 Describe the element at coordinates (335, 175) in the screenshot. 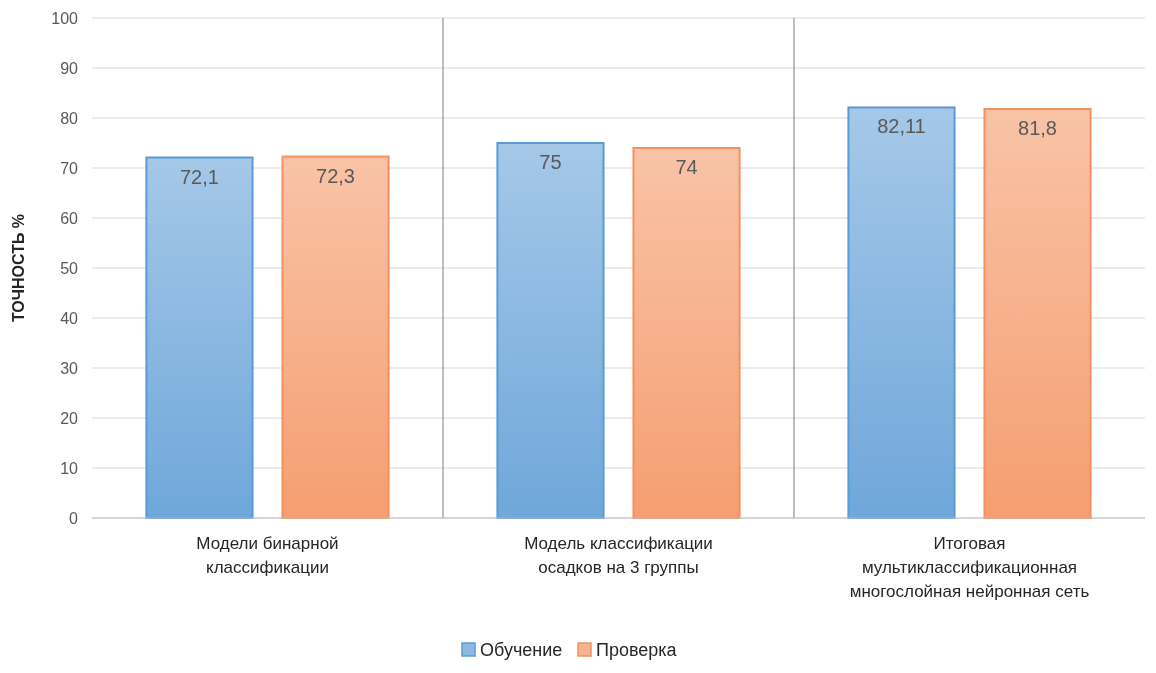

I see `data-label: 72,3` at that location.